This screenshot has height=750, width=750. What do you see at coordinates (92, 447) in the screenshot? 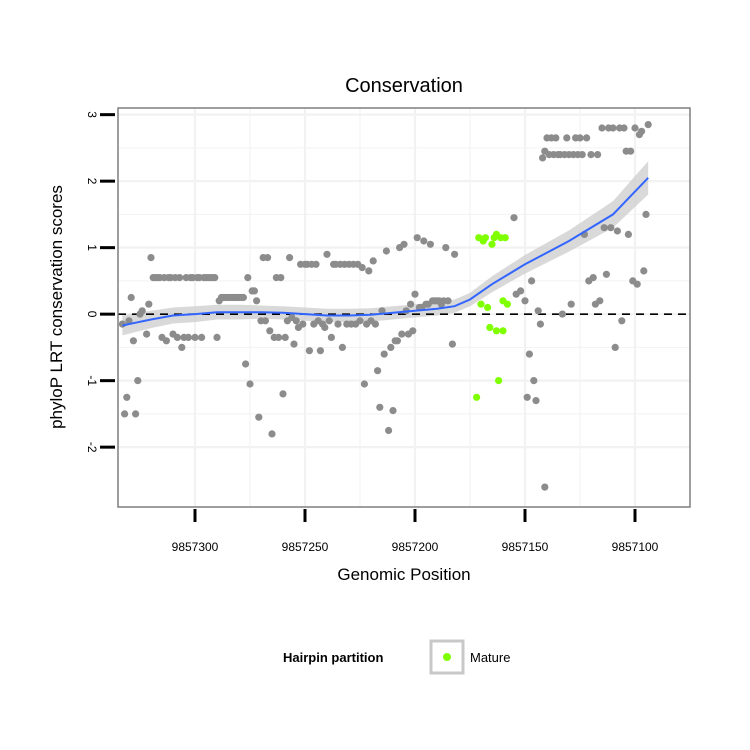
I see `y-tick-label: -2` at bounding box center [92, 447].